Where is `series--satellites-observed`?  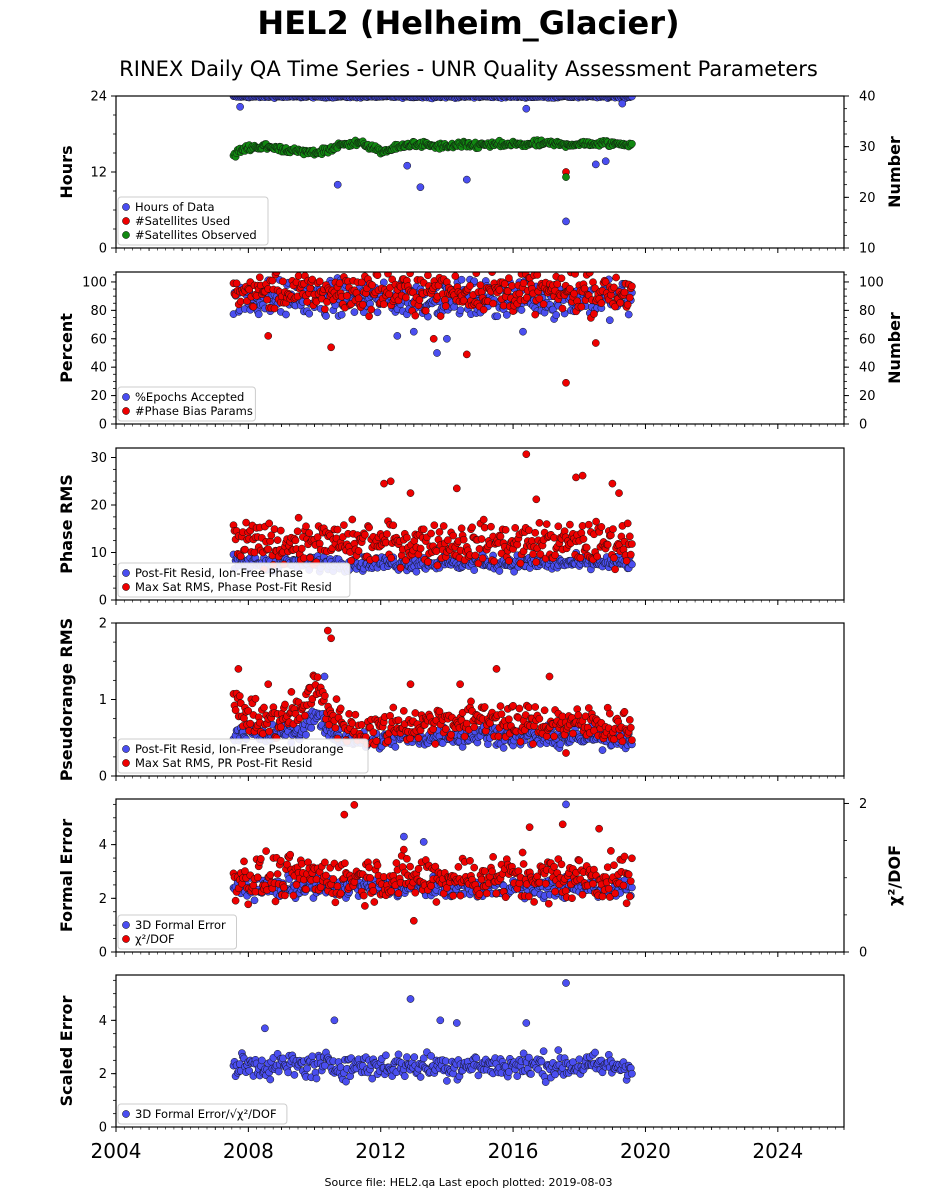
series--satellites-observed is located at coordinates (432, 158).